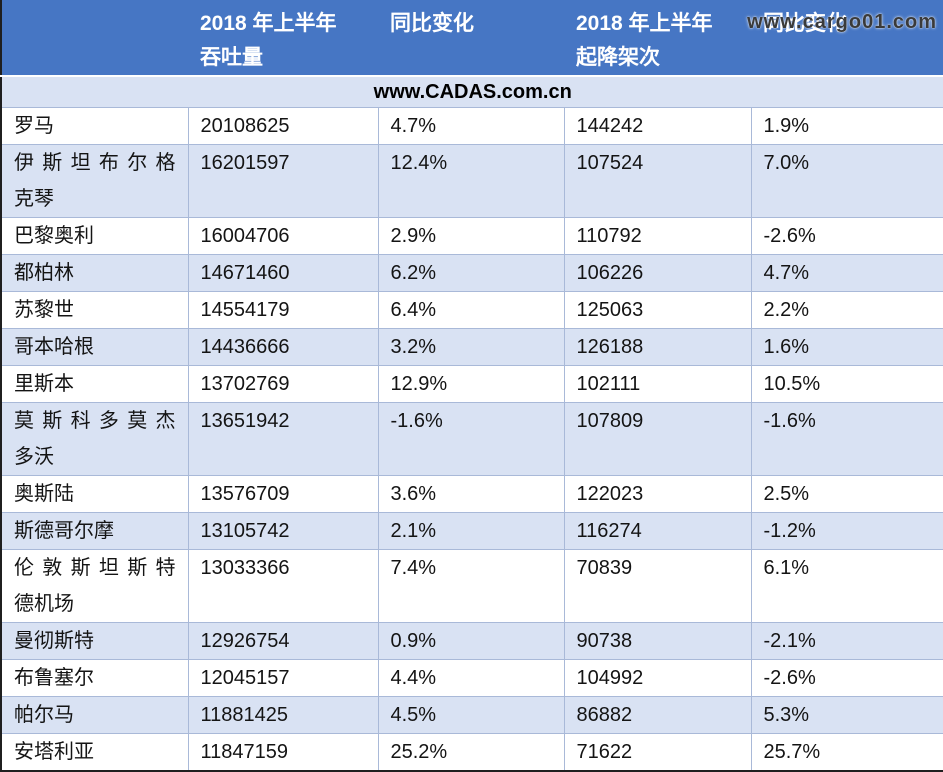 Image resolution: width=943 pixels, height=772 pixels. I want to click on value-cell: -1.2%, so click(846, 531).